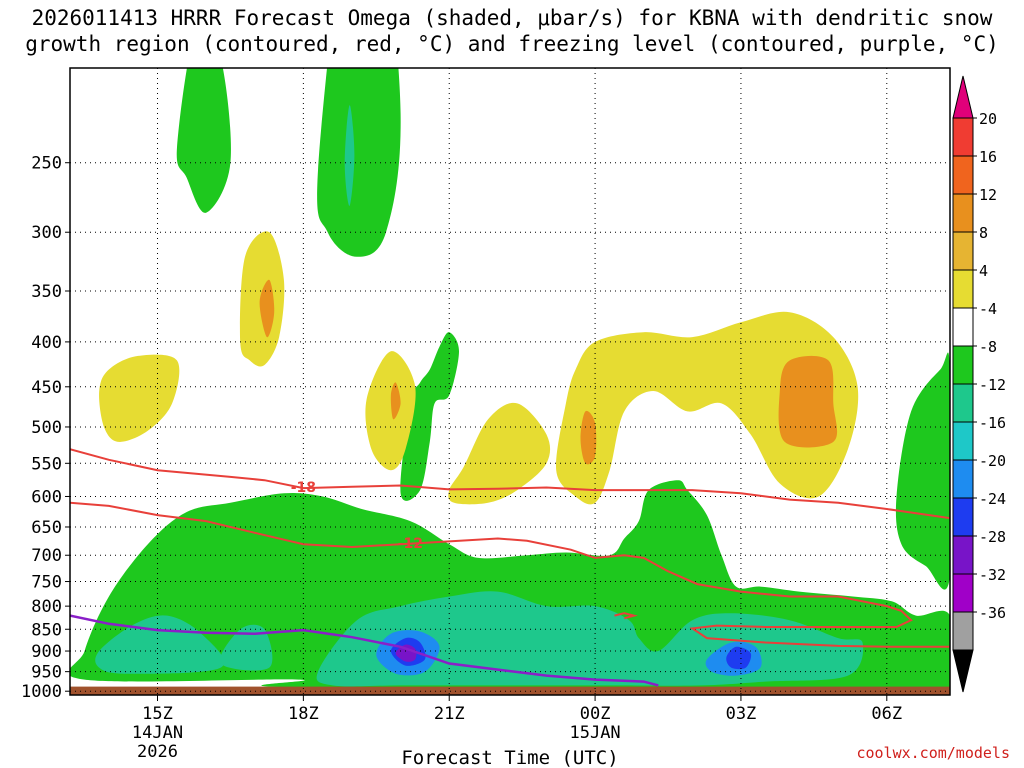 The image size is (1024, 768). What do you see at coordinates (992, 423) in the screenshot?
I see `colorbar-label: -16` at bounding box center [992, 423].